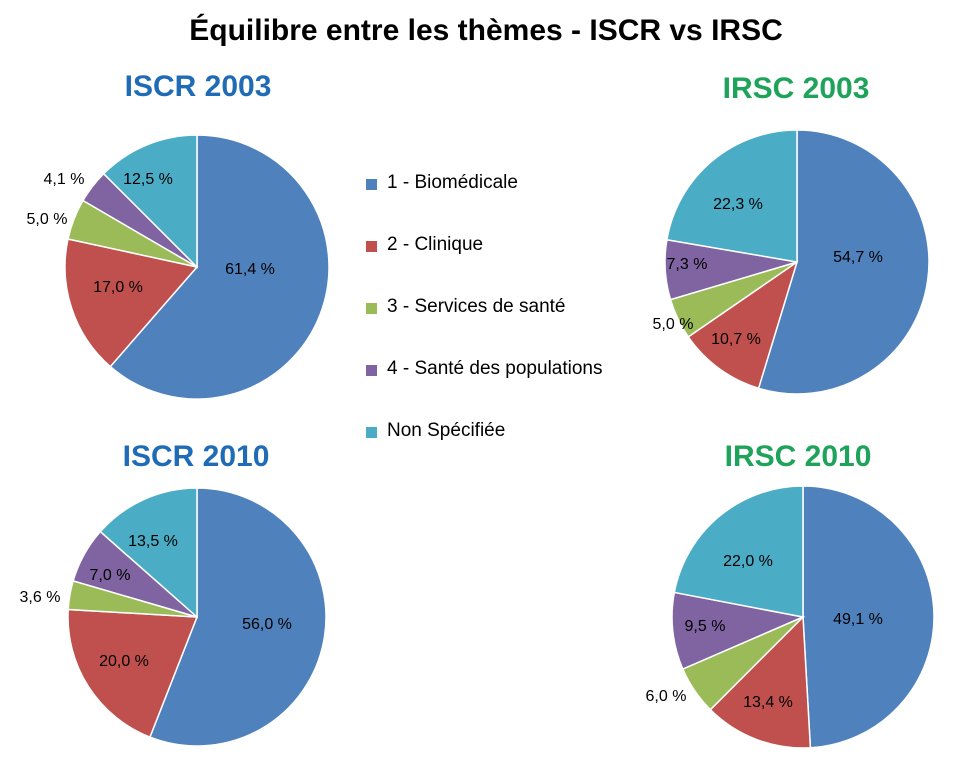  Describe the element at coordinates (495, 368) in the screenshot. I see `legend-label: 4 - Santé des populations` at that location.